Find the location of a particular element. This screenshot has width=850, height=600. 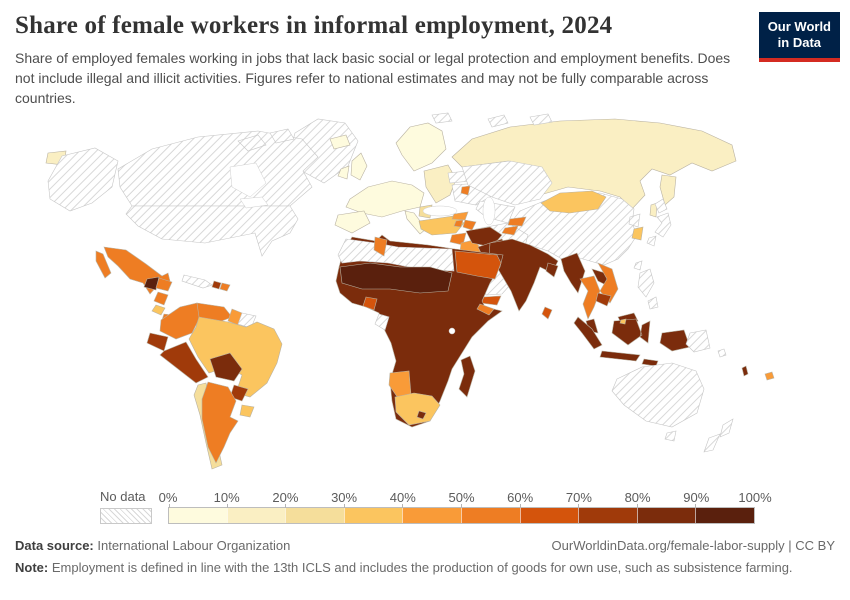

legend-color-scale is located at coordinates (461, 513).